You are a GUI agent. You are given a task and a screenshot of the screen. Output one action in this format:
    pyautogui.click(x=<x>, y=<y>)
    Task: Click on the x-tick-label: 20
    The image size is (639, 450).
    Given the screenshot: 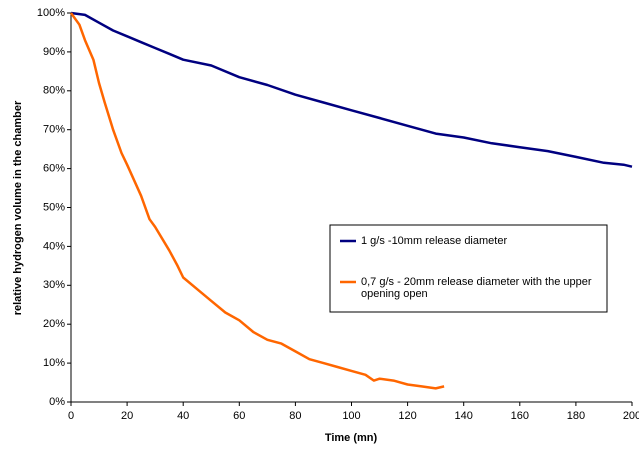 What is the action you would take?
    pyautogui.click(x=127, y=416)
    